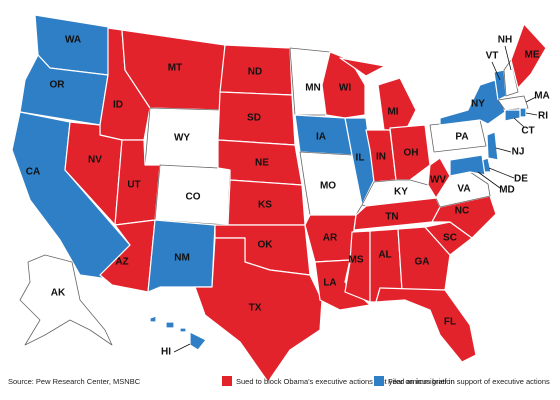 The height and width of the screenshot is (400, 560). What do you see at coordinates (262, 163) in the screenshot?
I see `state-label: NE` at bounding box center [262, 163].